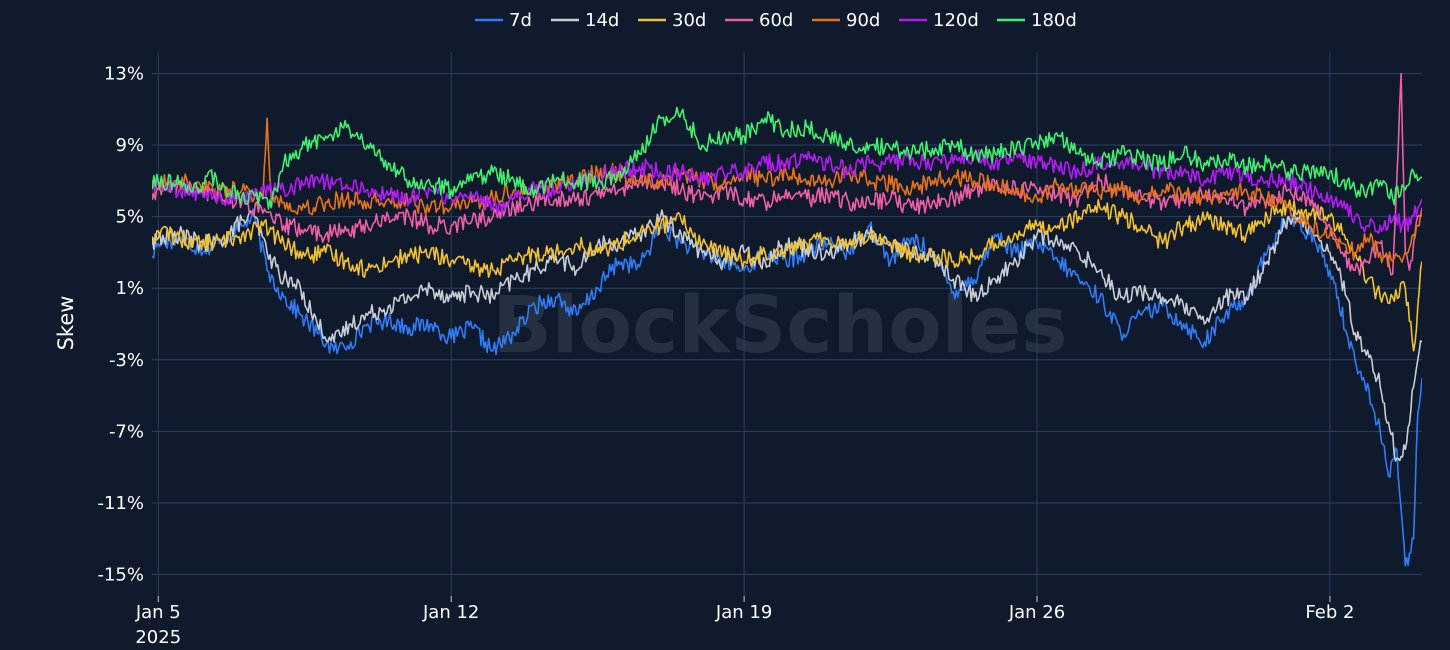 The image size is (1450, 650). Describe the element at coordinates (126, 431) in the screenshot. I see `y-tick-label: -7%` at that location.